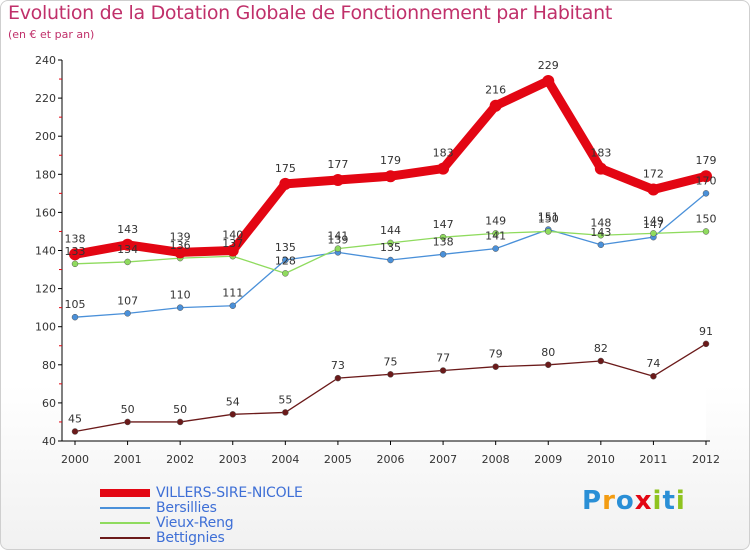  I want to click on data-label-1: 147, so click(653, 224).